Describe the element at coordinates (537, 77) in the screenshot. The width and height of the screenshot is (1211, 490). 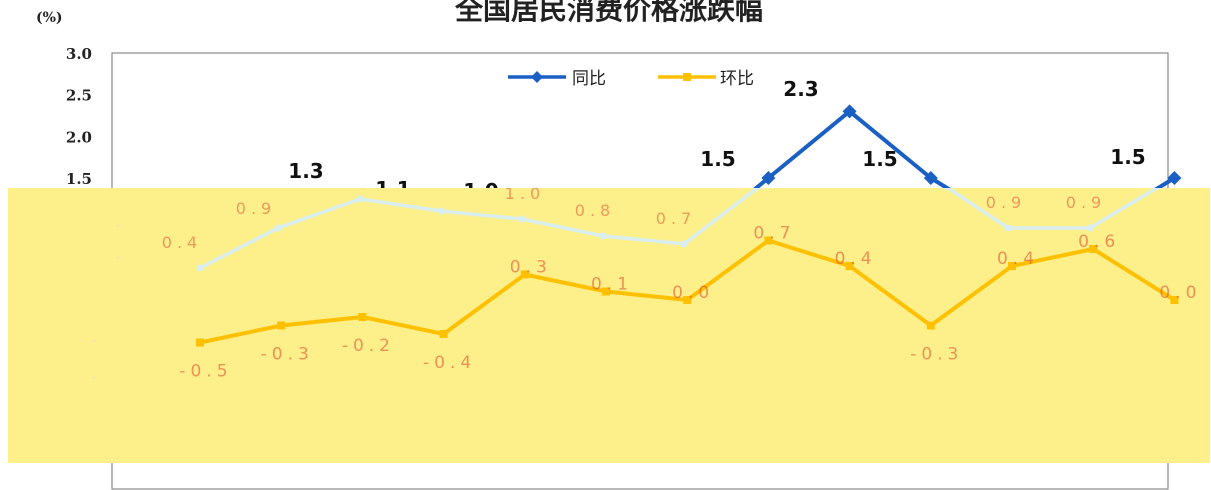
I see `legend-marker-yoy` at that location.